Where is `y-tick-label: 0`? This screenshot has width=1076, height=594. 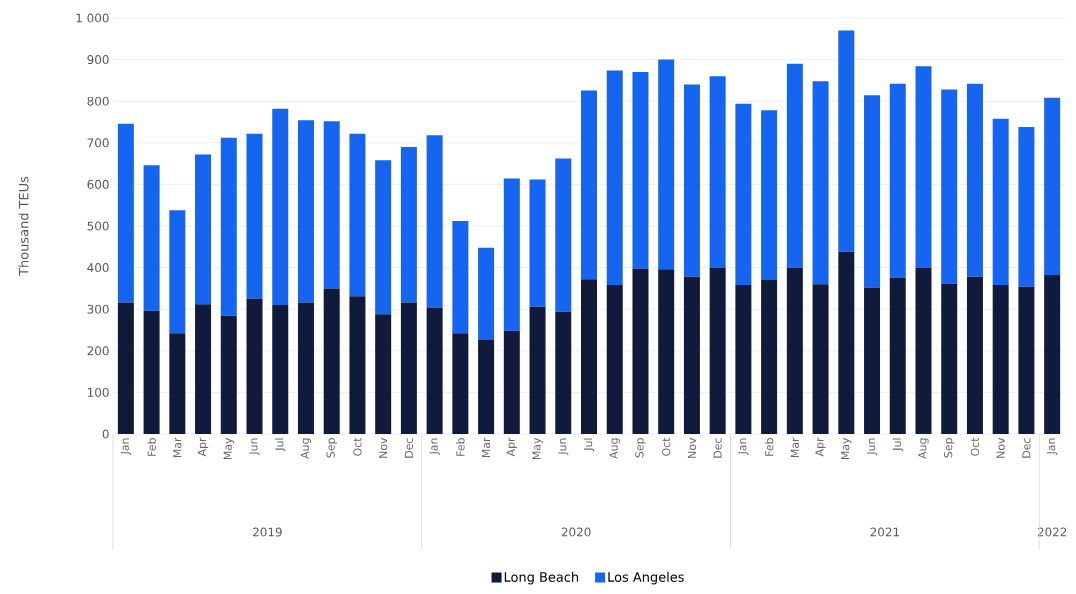
y-tick-label: 0 is located at coordinates (105, 434).